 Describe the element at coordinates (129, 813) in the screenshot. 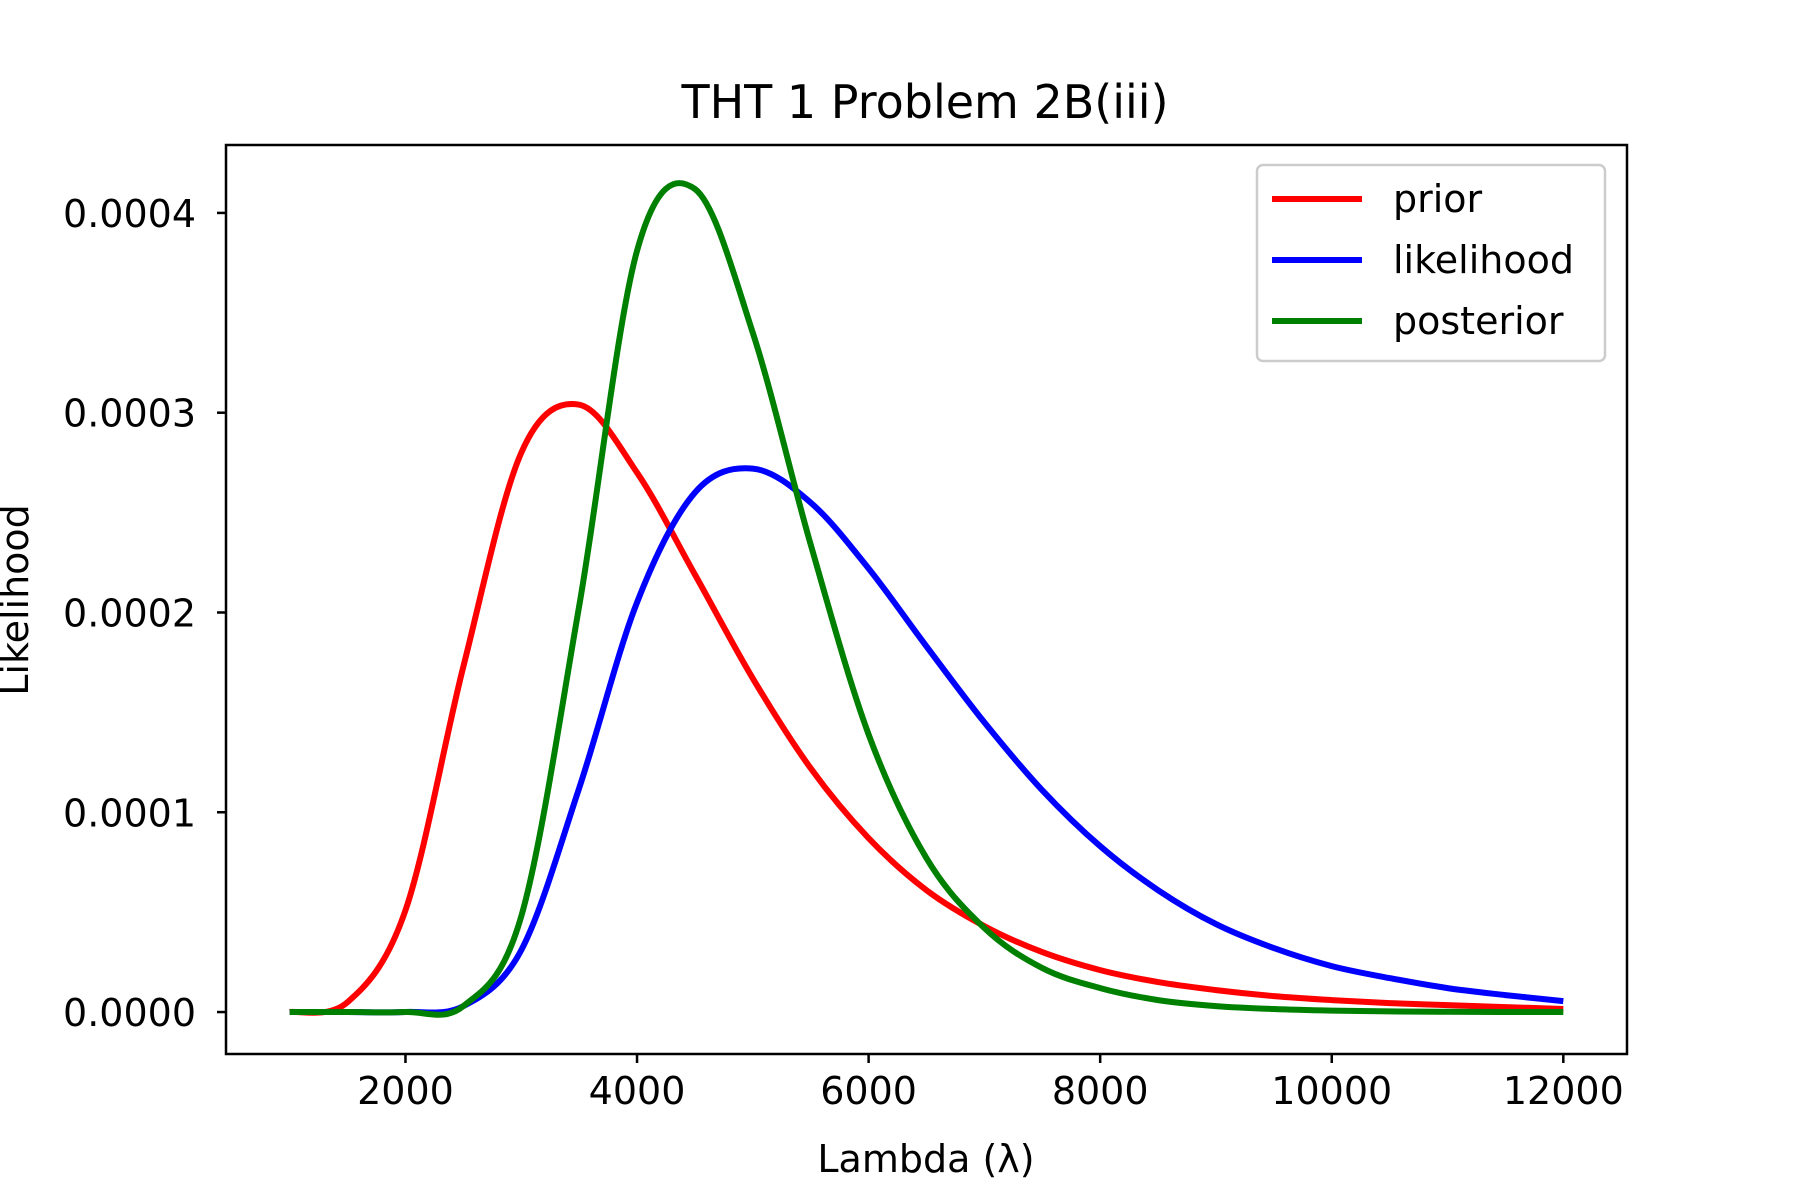

I see `y-tick-label: 0.0001` at that location.